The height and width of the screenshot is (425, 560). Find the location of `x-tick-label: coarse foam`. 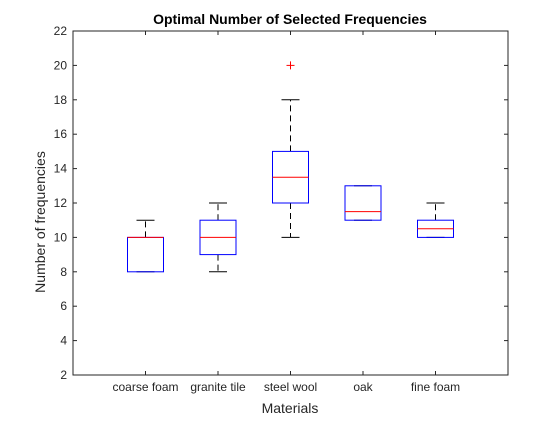

x-tick-label: coarse foam is located at coordinates (145, 387).